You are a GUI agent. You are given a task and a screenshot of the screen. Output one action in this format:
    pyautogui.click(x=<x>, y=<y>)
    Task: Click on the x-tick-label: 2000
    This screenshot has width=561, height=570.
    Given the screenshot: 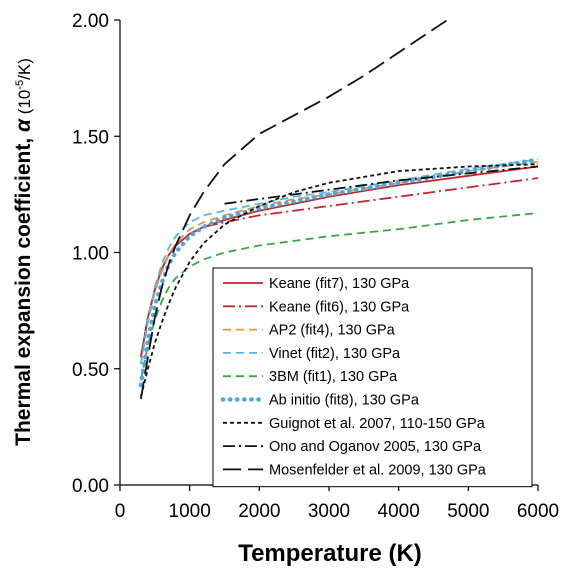 What is the action you would take?
    pyautogui.click(x=259, y=511)
    